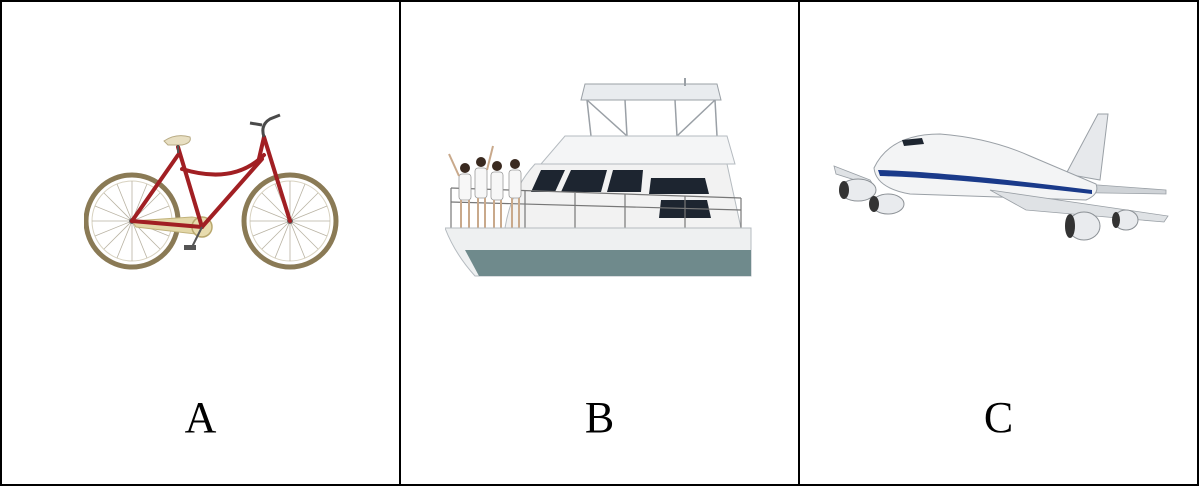  What do you see at coordinates (599, 417) in the screenshot?
I see `option-label: B` at bounding box center [599, 417].